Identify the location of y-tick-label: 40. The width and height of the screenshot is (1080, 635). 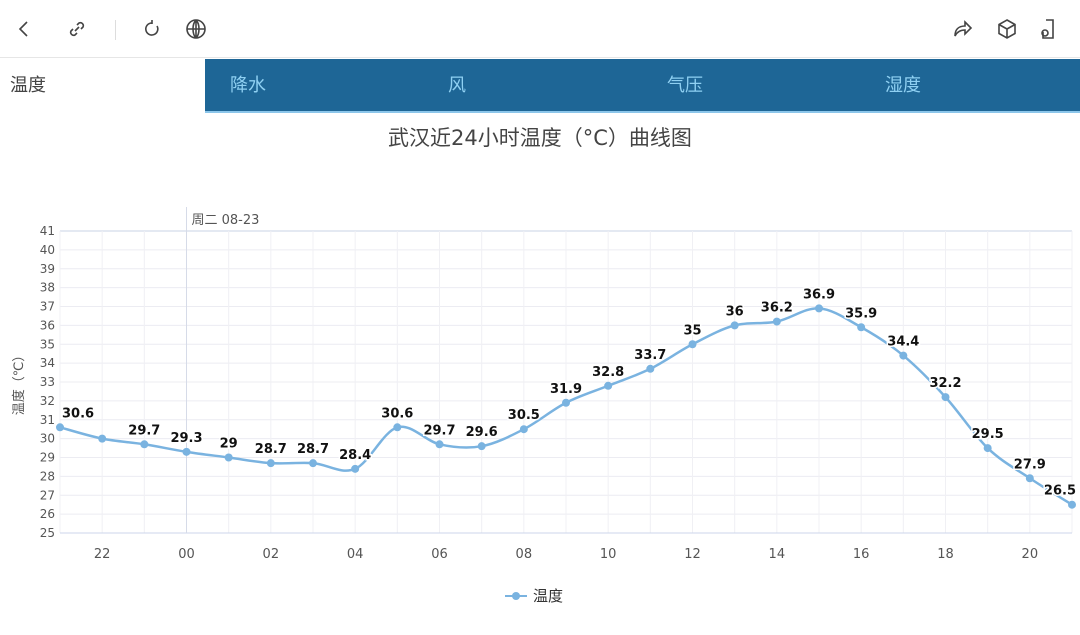
(47, 250).